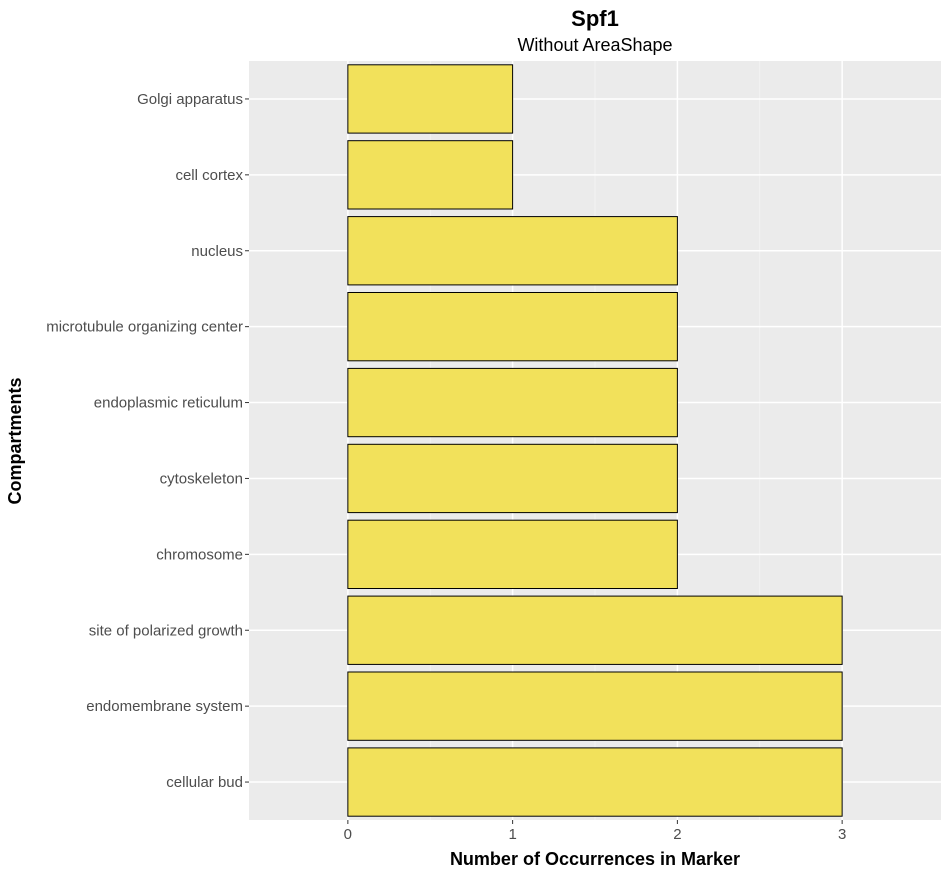 This screenshot has height=874, width=948. What do you see at coordinates (168, 403) in the screenshot?
I see `y-tick-label: endoplasmic reticulum` at bounding box center [168, 403].